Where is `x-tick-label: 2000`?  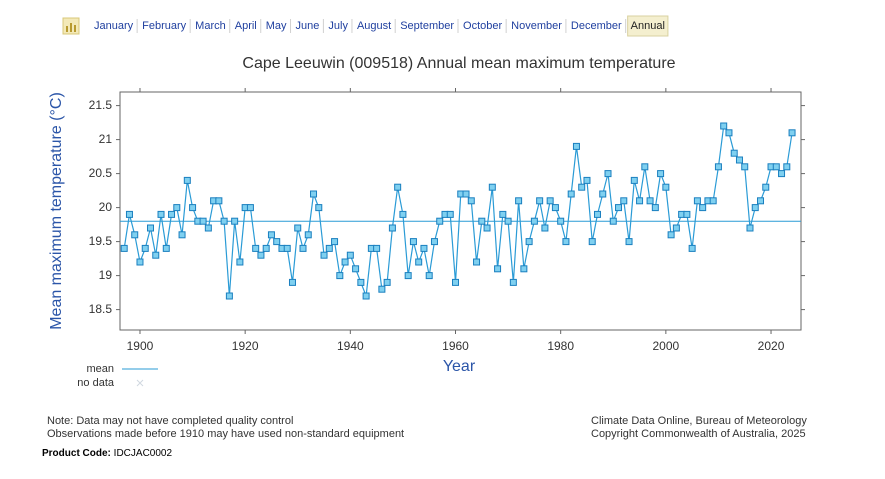 x-tick-label: 2000 is located at coordinates (666, 346).